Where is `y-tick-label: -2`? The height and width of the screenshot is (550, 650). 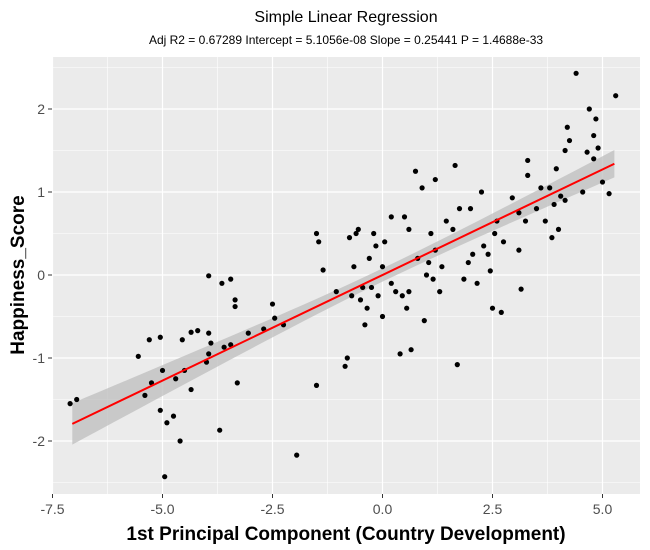 y-tick-label: -2 is located at coordinates (39, 441).